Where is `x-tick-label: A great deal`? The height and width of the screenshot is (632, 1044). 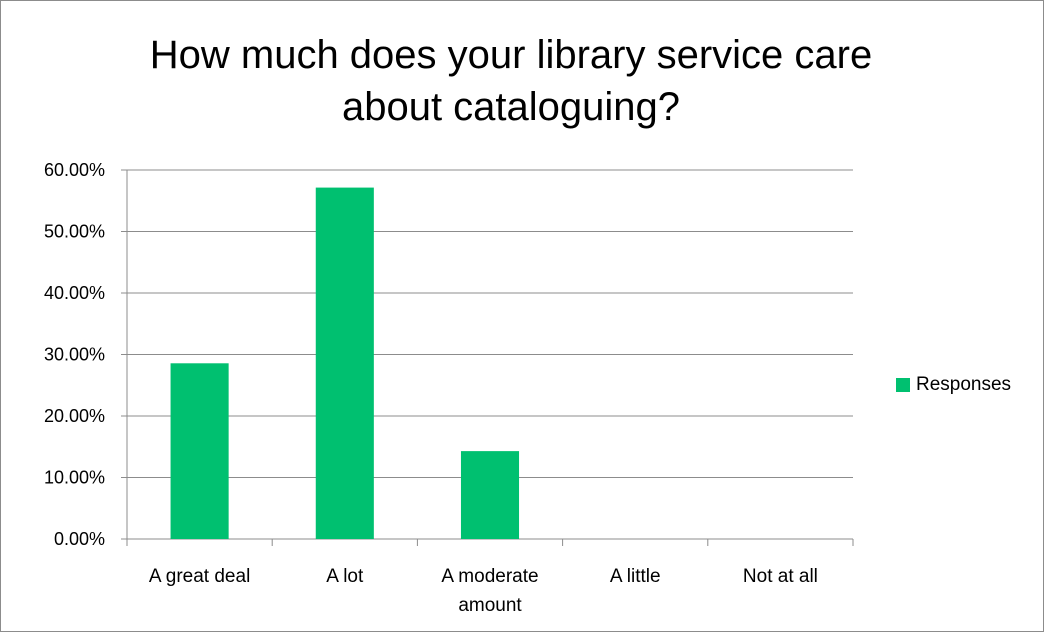 x-tick-label: A great deal is located at coordinates (199, 576).